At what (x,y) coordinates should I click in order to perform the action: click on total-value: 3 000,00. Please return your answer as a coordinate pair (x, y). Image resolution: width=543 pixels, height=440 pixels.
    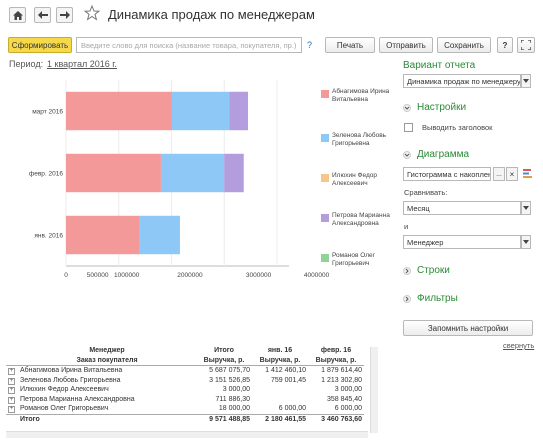
    Looking at the image, I should click on (236, 389).